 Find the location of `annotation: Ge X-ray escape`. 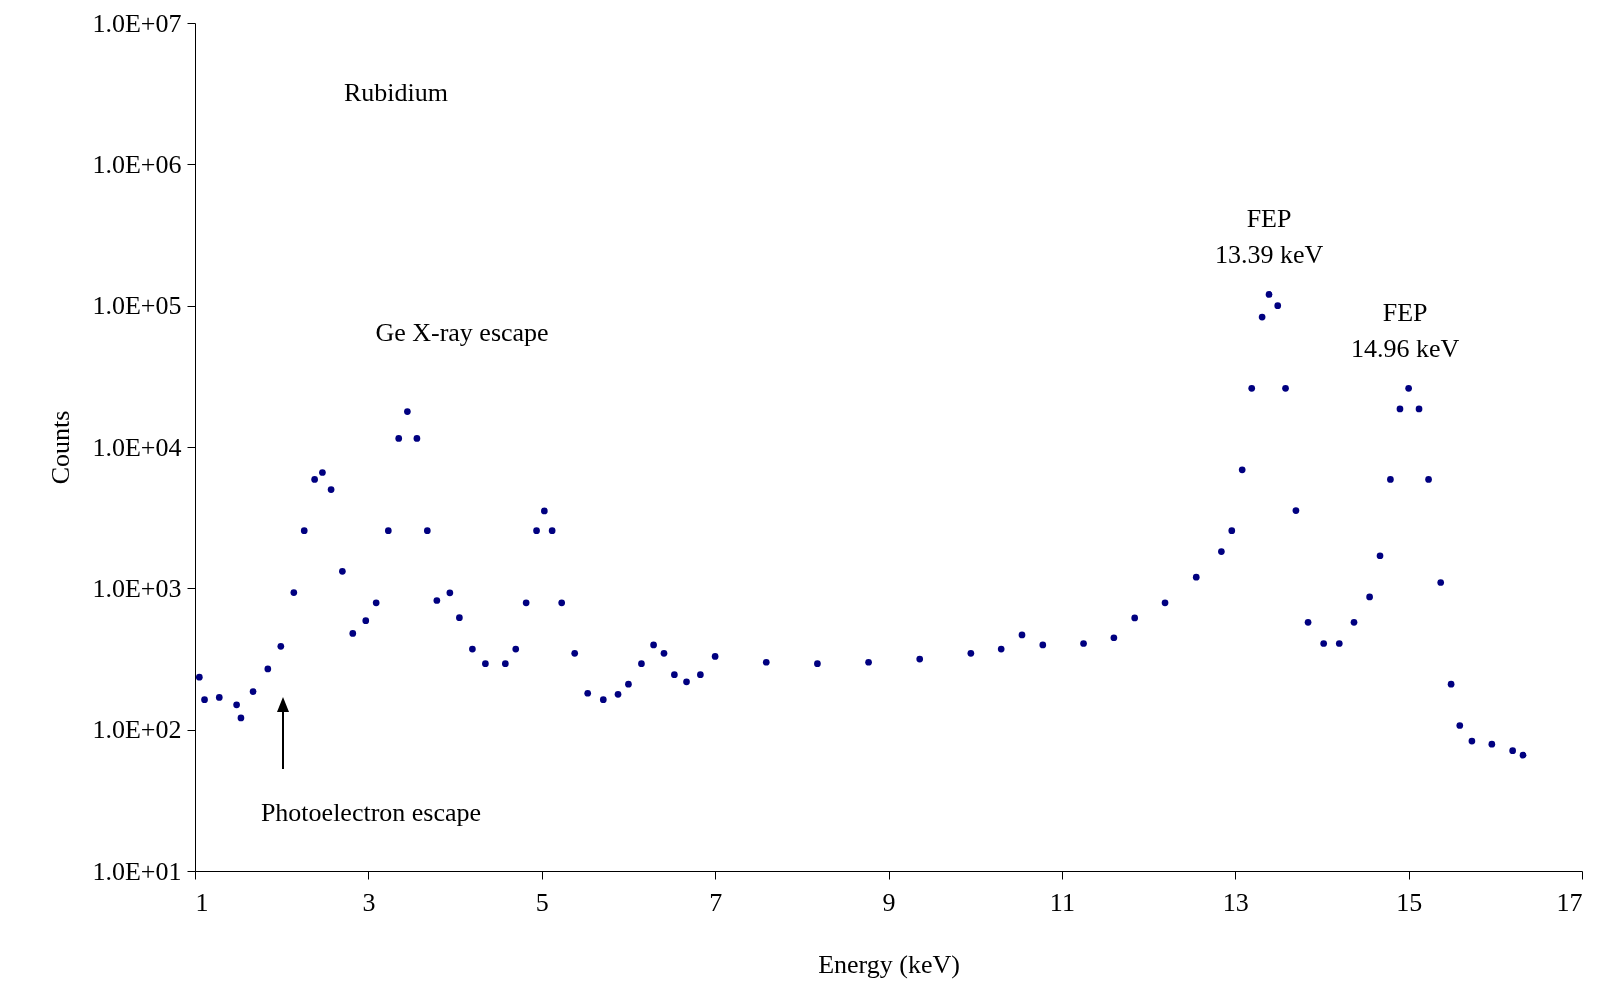

annotation: Ge X-ray escape is located at coordinates (462, 332).